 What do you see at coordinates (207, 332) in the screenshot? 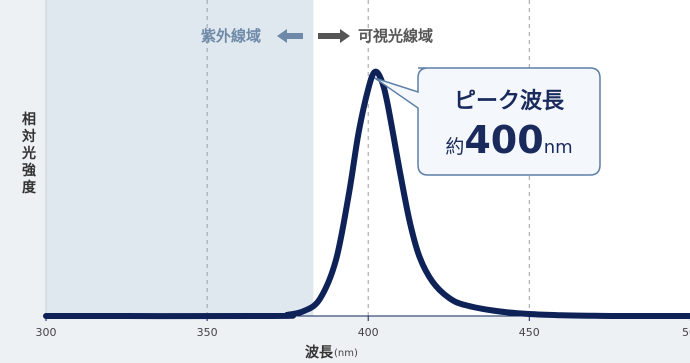
I see `x-tick-label: 350` at bounding box center [207, 332].